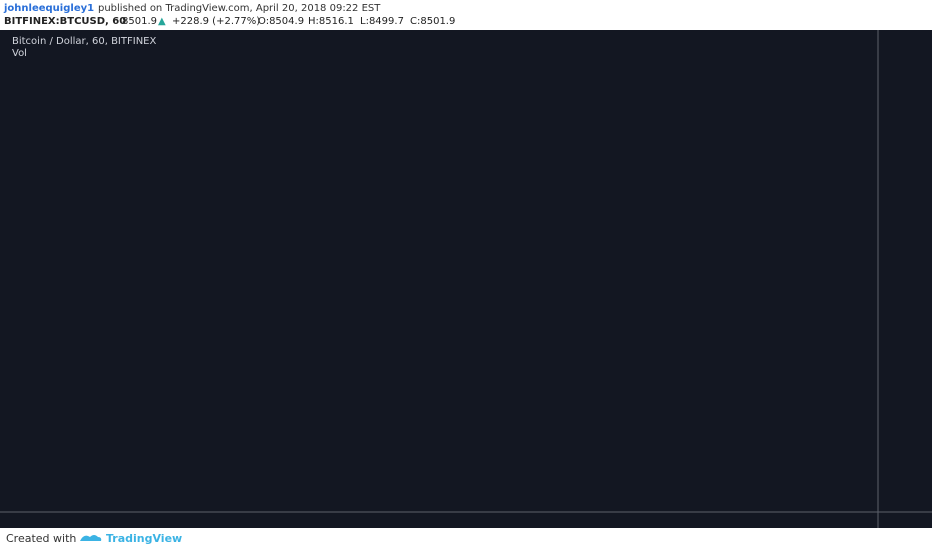 Image resolution: width=932 pixels, height=550 pixels. Describe the element at coordinates (432, 21) in the screenshot. I see `close: C:8501.9` at that location.